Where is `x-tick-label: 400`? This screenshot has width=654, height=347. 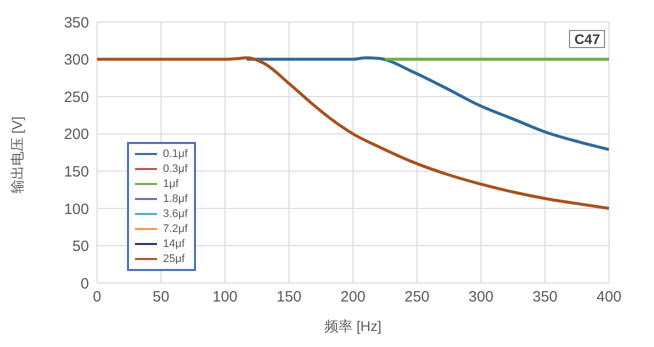 x-tick-label: 400 is located at coordinates (609, 297).